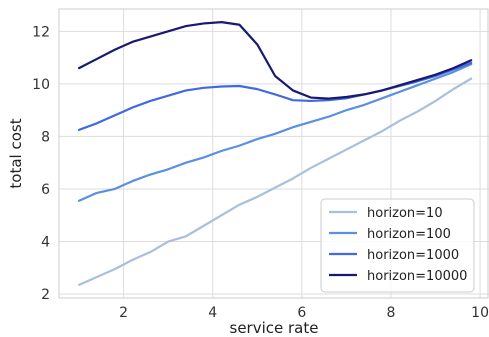 The width and height of the screenshot is (489, 337). I want to click on y-tick-label: 6, so click(45, 190).